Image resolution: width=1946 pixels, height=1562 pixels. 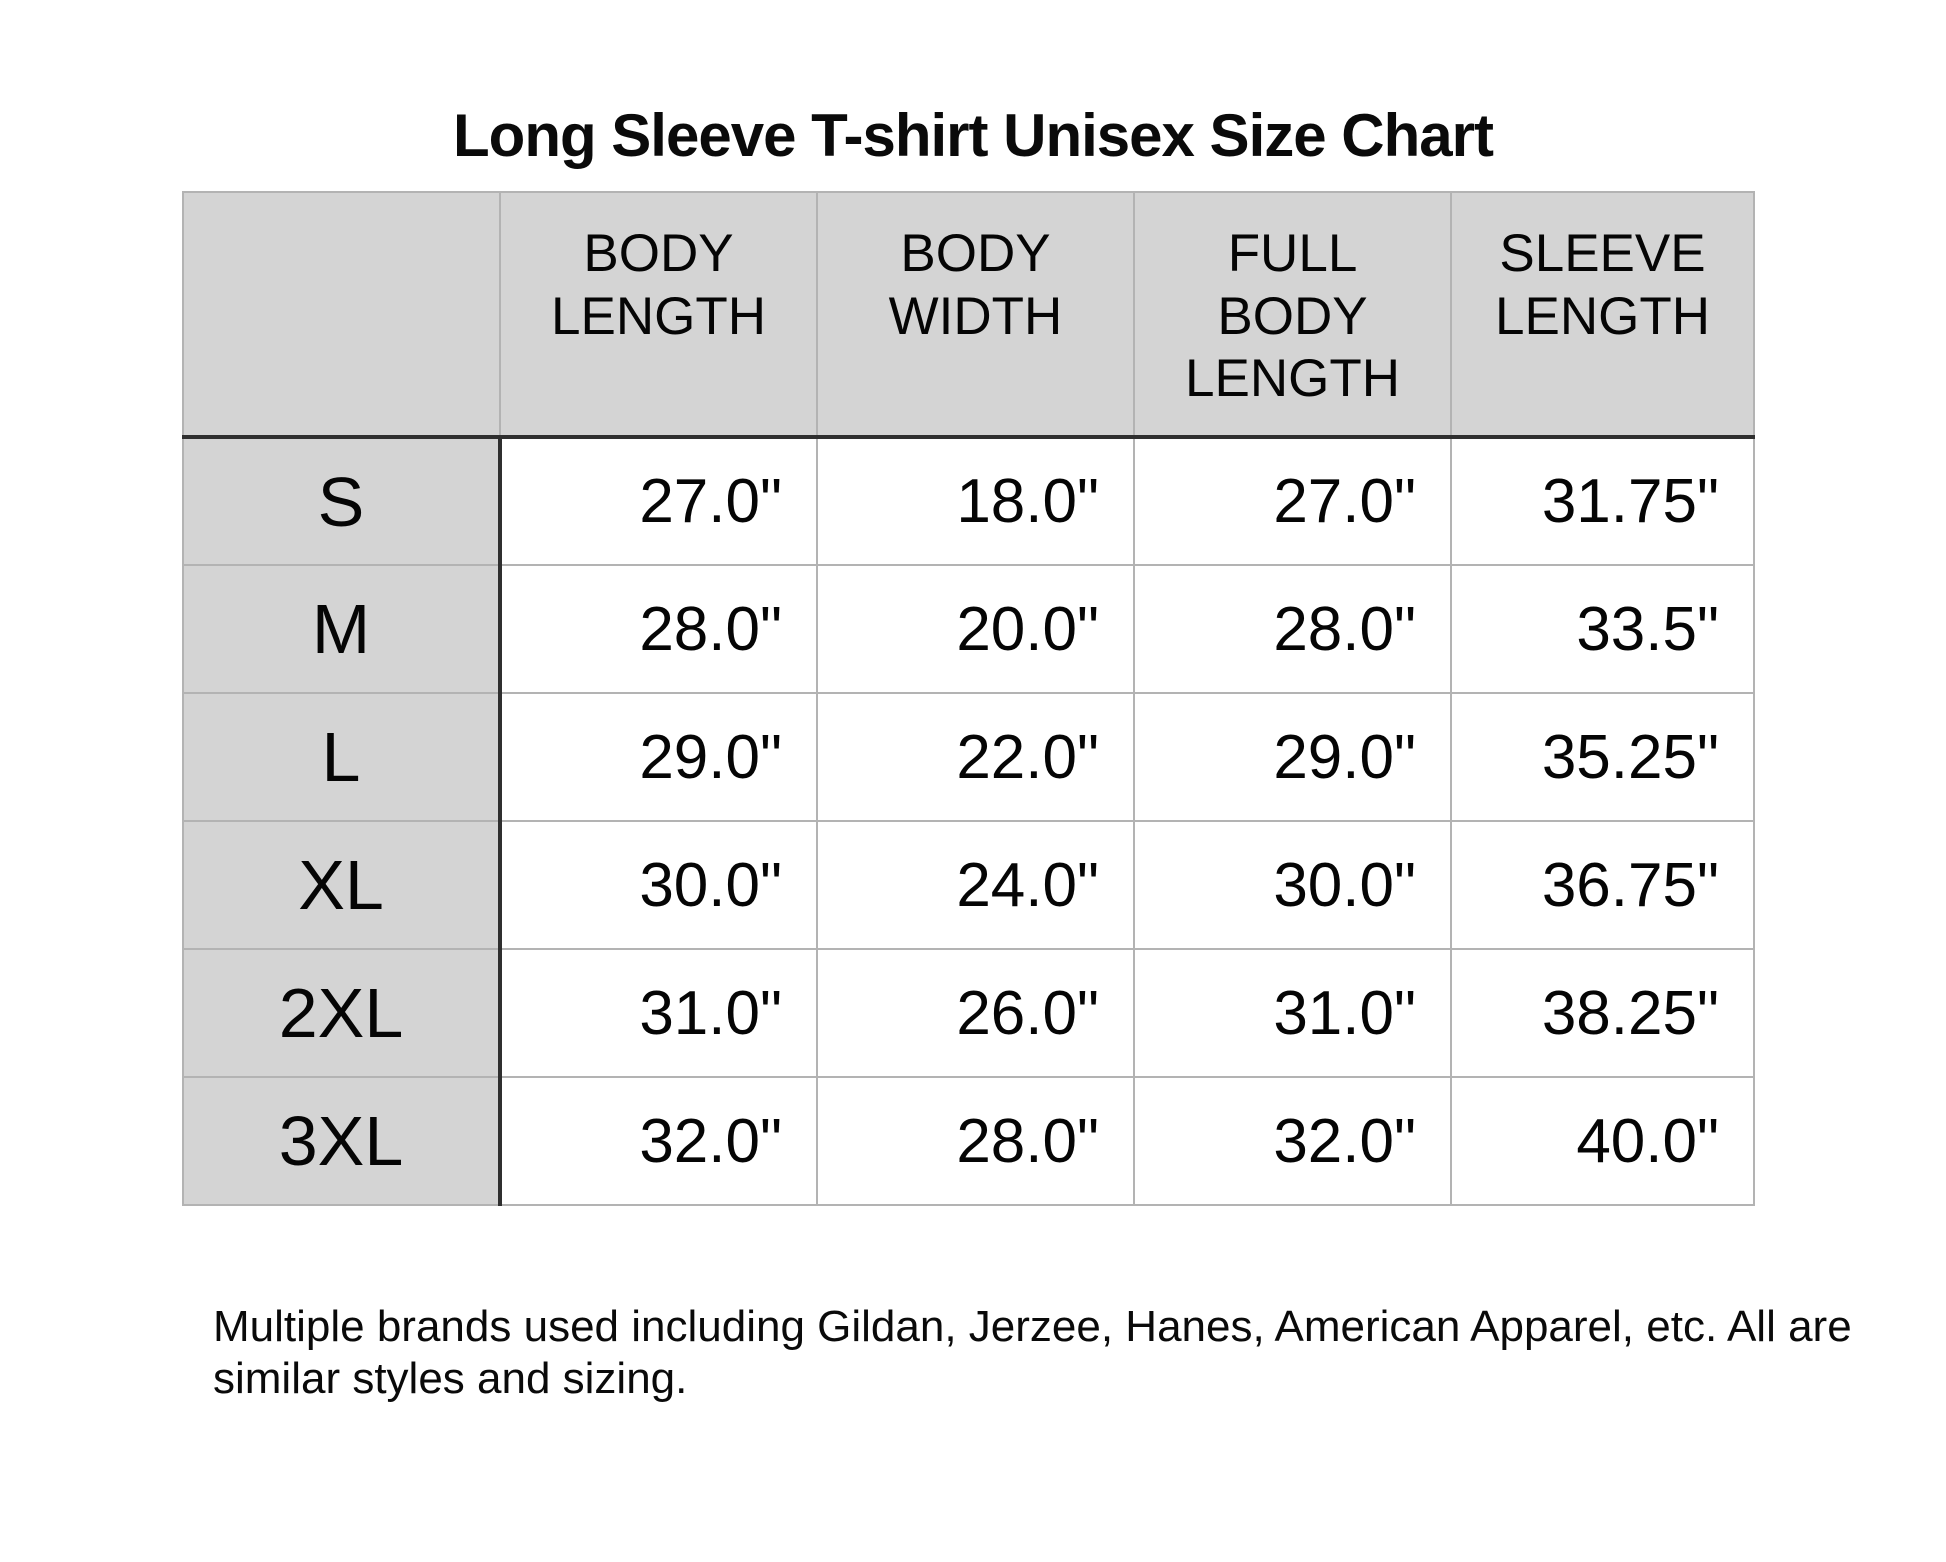 I want to click on table-row-2xl: 2XL 31.0" 26.0" 31.0" 38.25", so click(x=968, y=1013).